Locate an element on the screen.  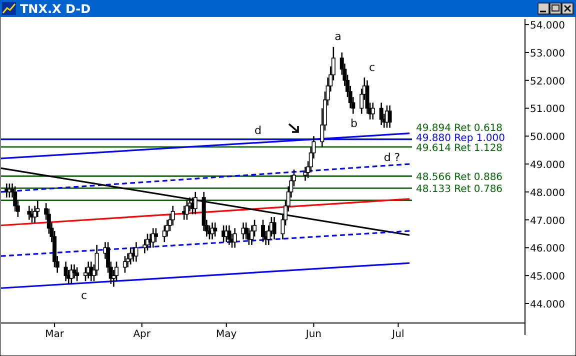
ref-line-label: 48.566 Ret 0.886 is located at coordinates (459, 178).